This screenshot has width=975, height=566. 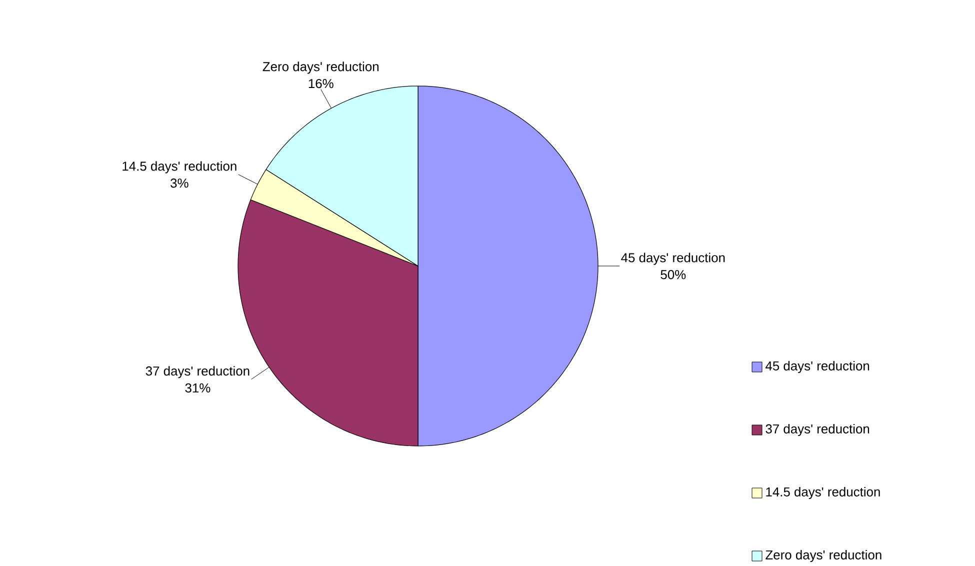 What do you see at coordinates (179, 183) in the screenshot?
I see `data-label: 3%` at bounding box center [179, 183].